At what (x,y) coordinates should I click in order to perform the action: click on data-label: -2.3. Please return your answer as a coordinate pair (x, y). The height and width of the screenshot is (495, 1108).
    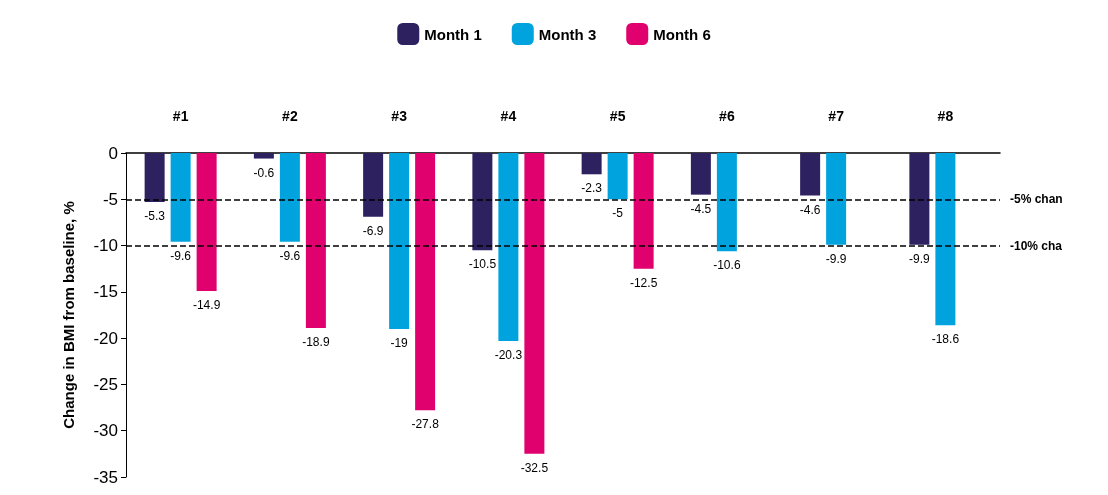
    Looking at the image, I should click on (592, 188).